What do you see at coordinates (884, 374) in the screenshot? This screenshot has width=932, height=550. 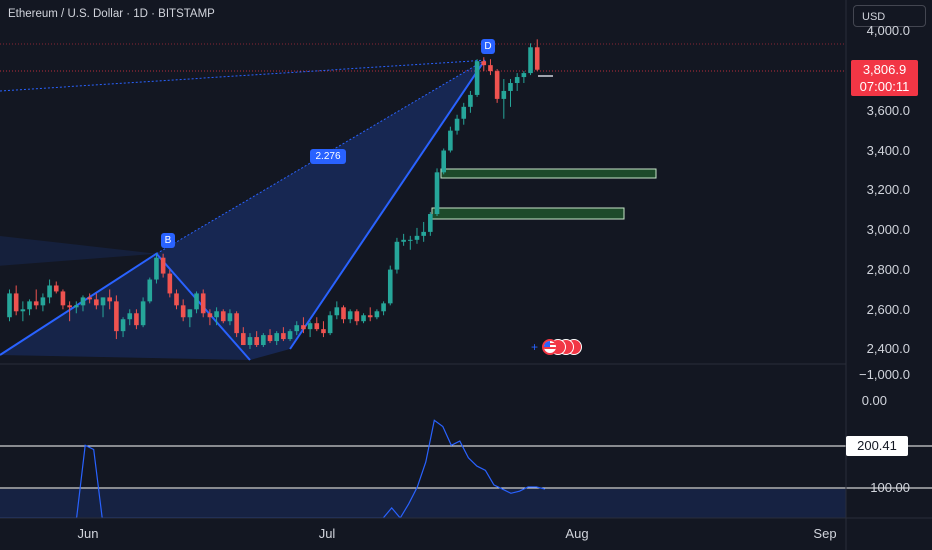 I see `indicator-axis-label: −1,000.0` at bounding box center [884, 374].